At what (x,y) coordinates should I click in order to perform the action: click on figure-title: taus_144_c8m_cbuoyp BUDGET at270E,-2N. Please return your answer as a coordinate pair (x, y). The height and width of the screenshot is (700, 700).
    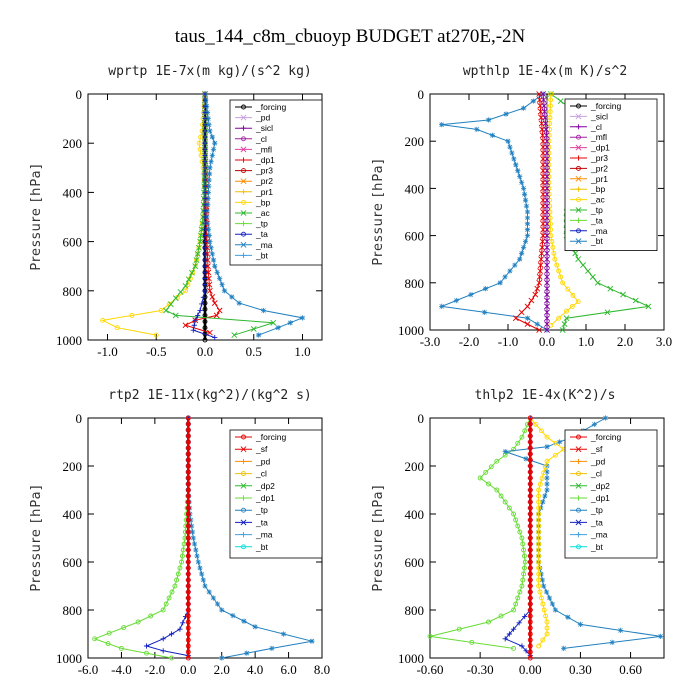
    Looking at the image, I should click on (350, 36).